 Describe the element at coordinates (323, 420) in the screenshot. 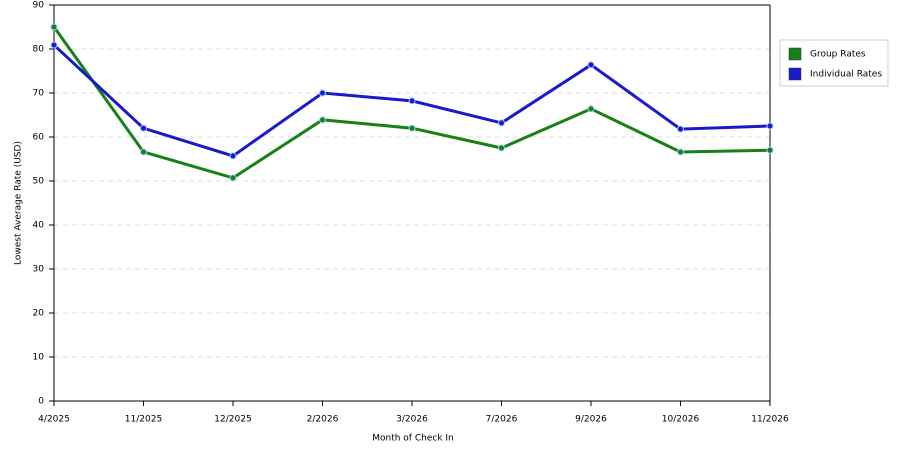

I see `x-tick-label: 2/2026` at that location.